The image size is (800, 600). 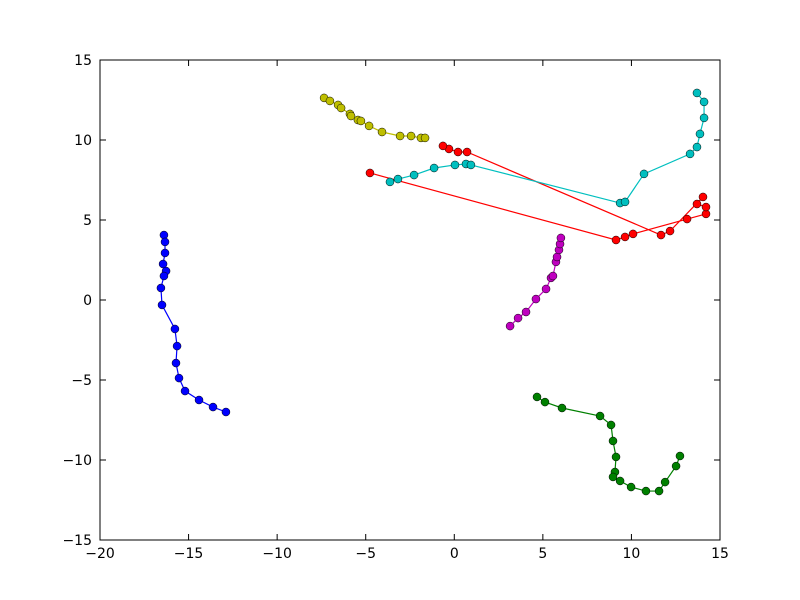 What do you see at coordinates (77, 461) in the screenshot?
I see `y-tick-label: −10` at bounding box center [77, 461].